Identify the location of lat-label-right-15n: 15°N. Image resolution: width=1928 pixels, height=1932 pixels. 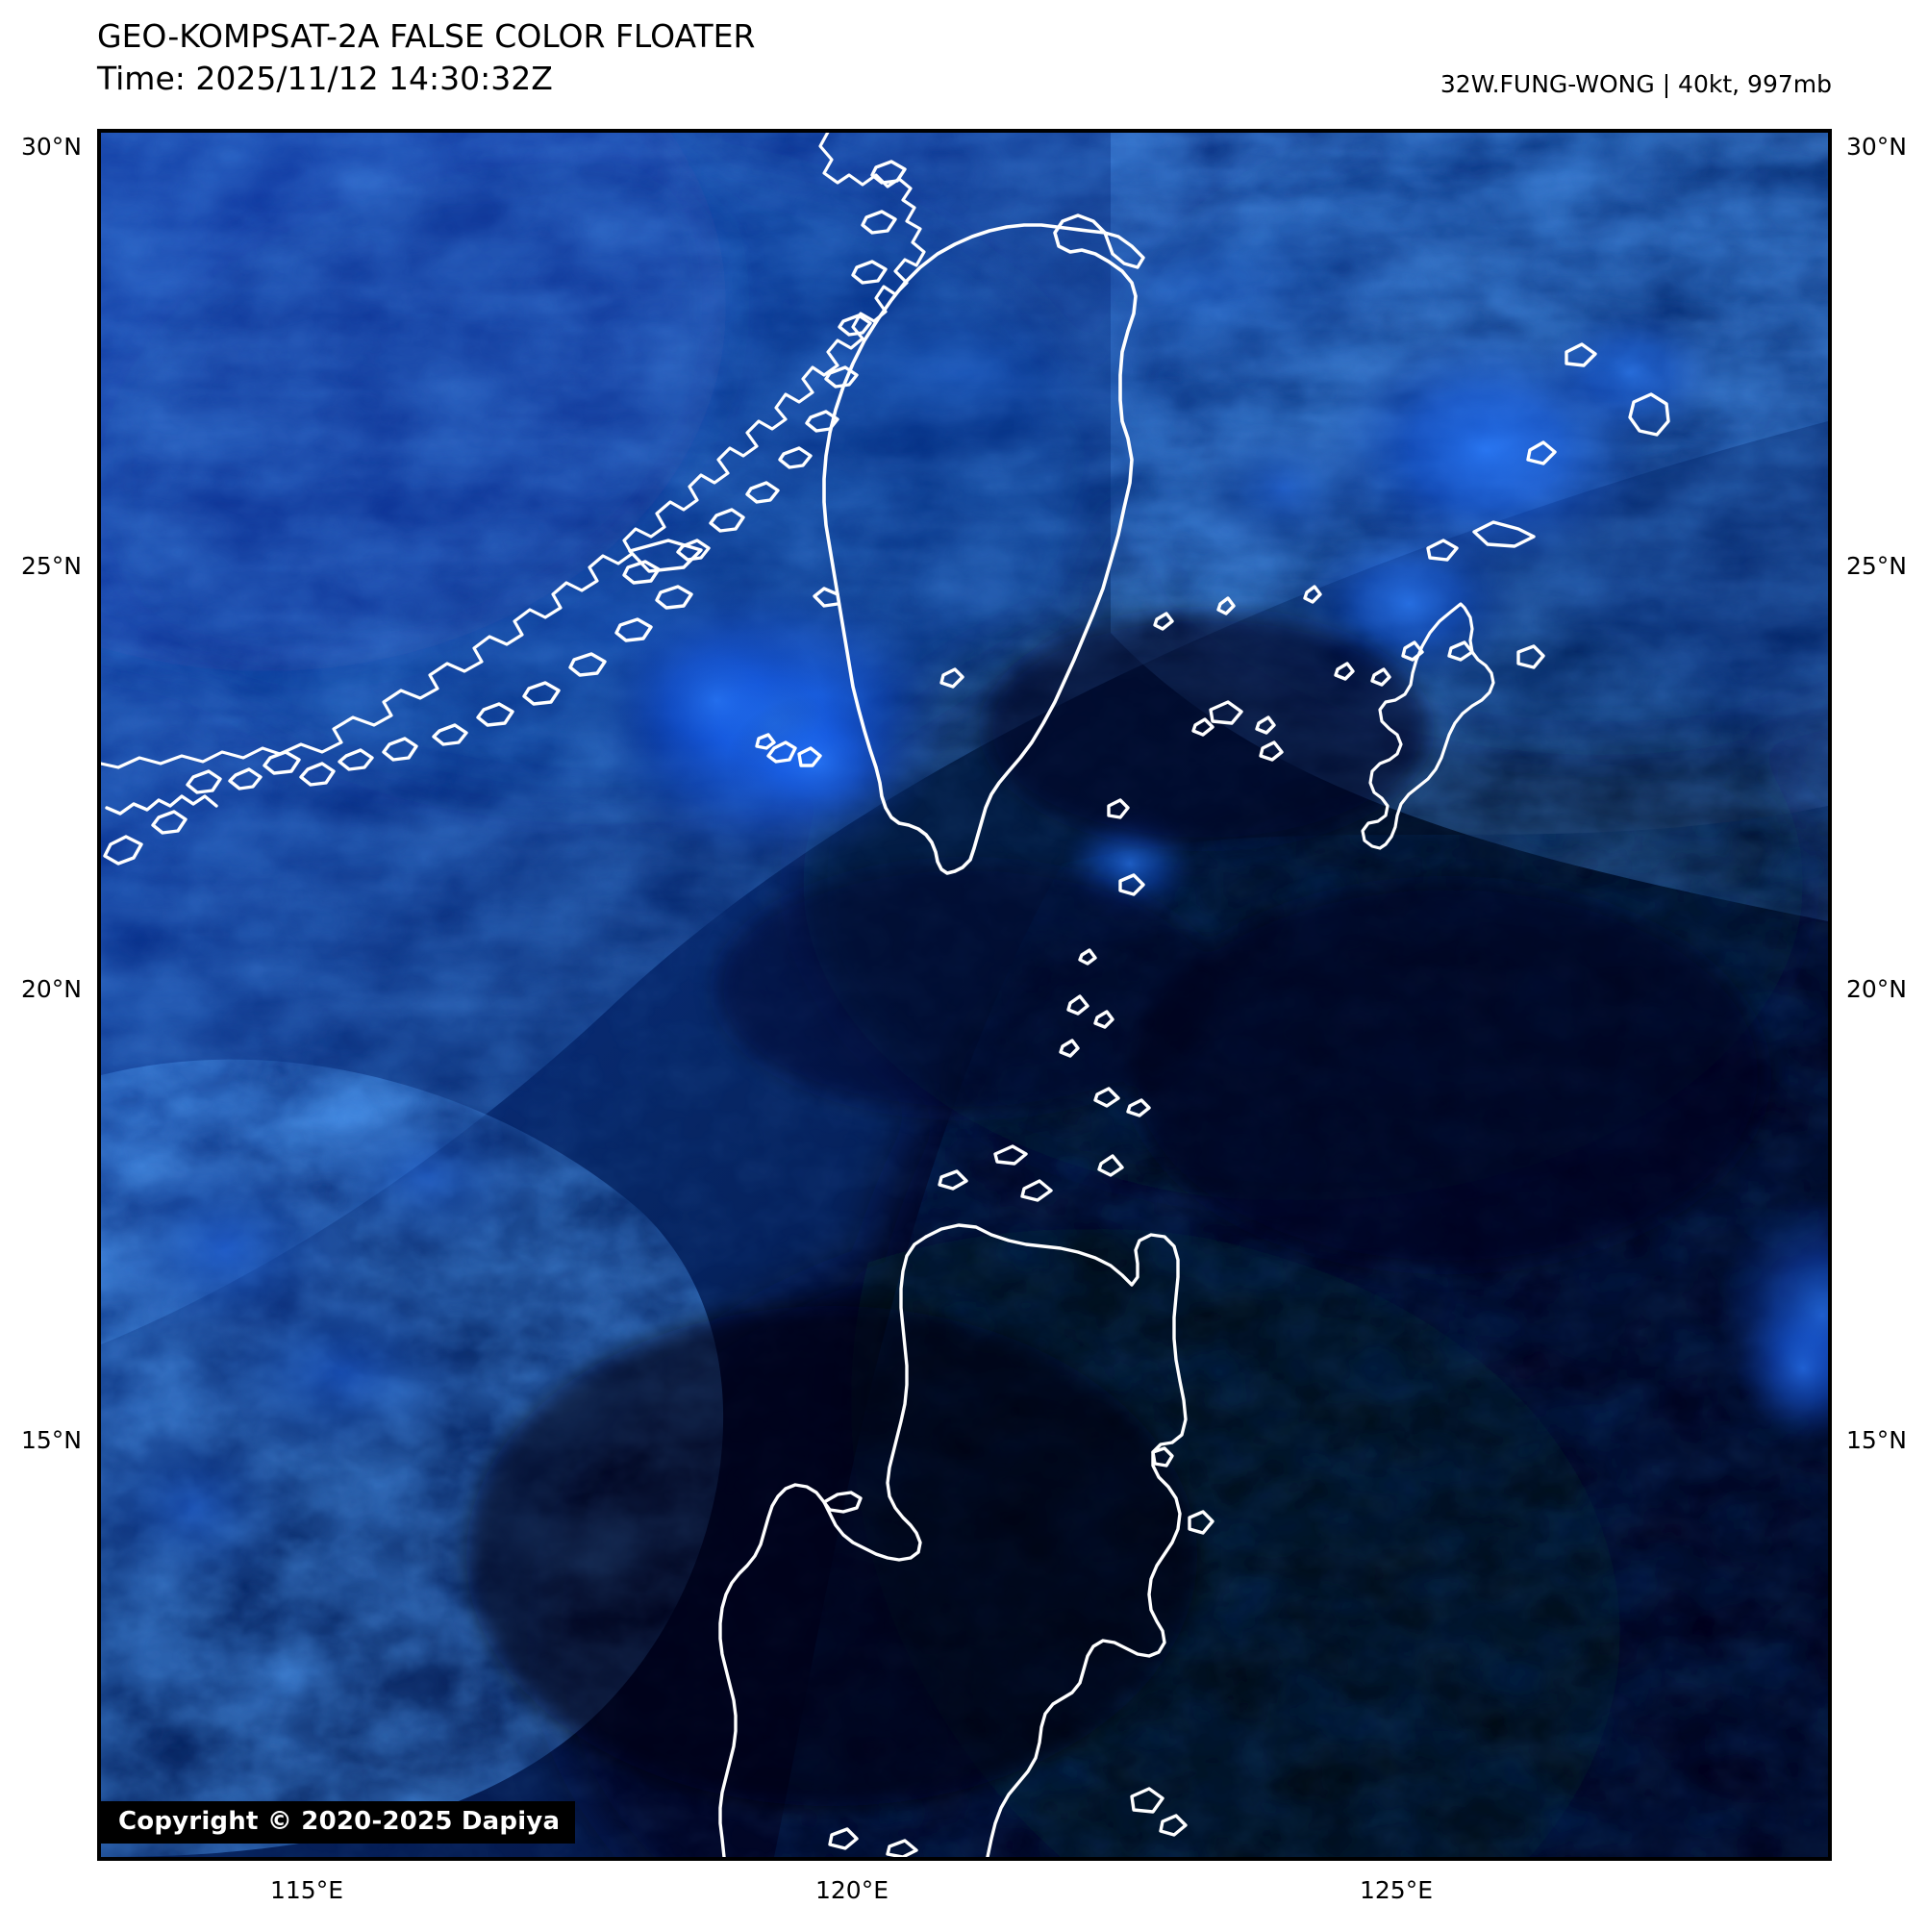
(1877, 1440).